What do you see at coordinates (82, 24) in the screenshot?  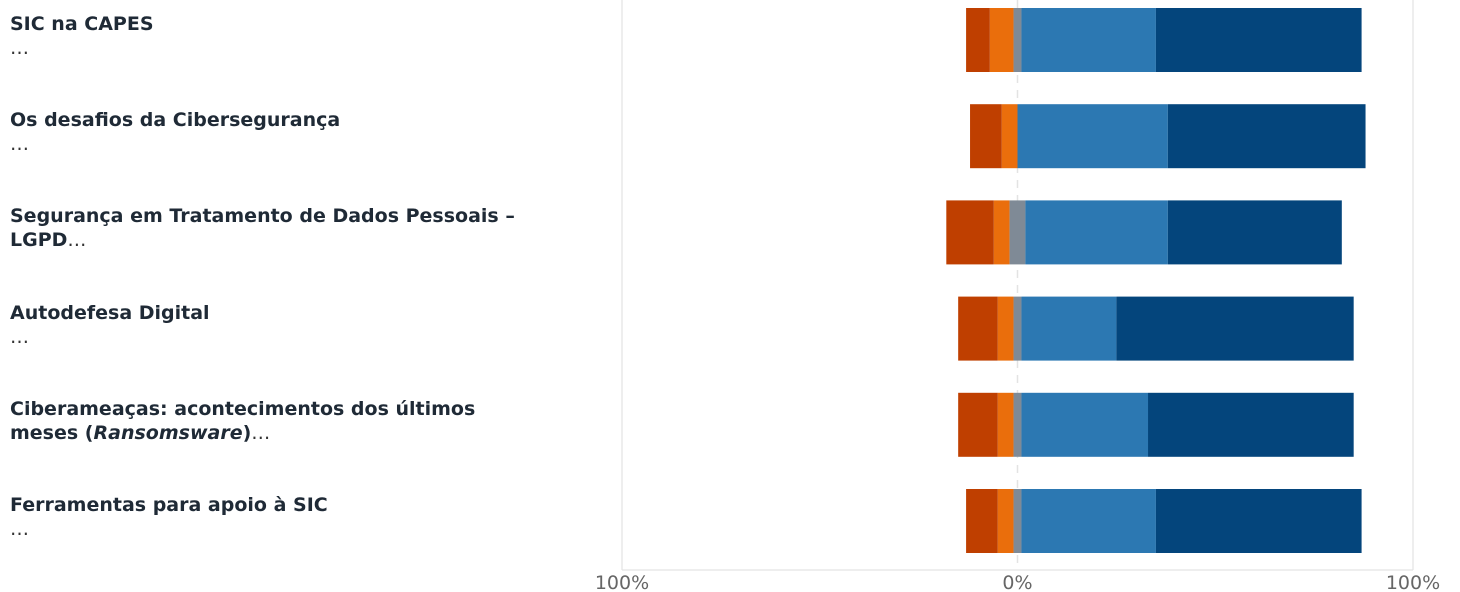 I see `row-label-line1: SIC na CAPES` at bounding box center [82, 24].